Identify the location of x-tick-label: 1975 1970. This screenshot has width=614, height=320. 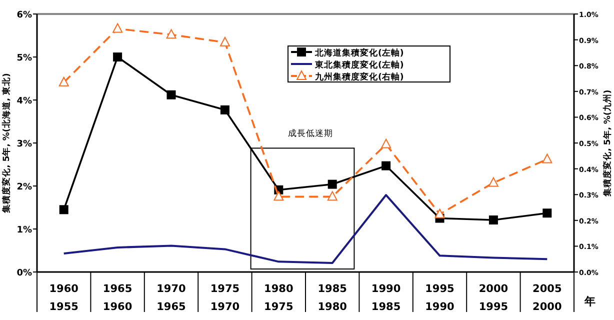
(225, 298).